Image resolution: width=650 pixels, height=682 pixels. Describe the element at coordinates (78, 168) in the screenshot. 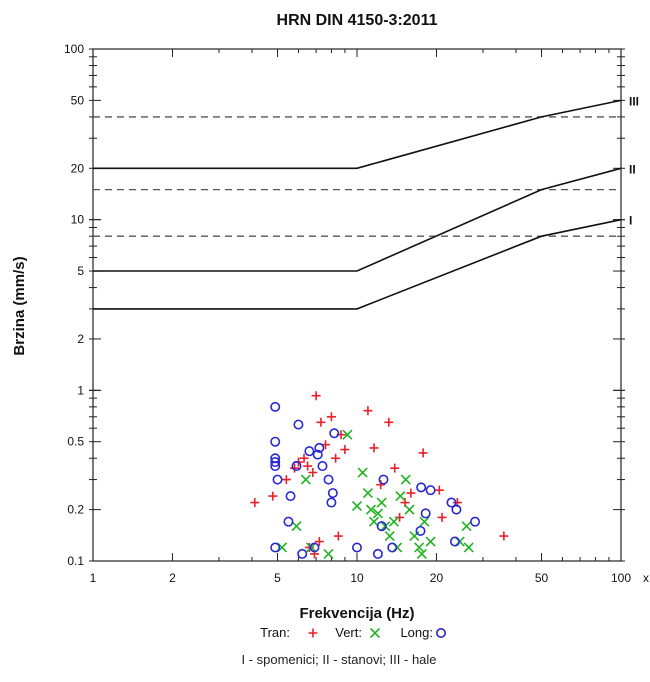

I see `y-tick-label: 20` at that location.